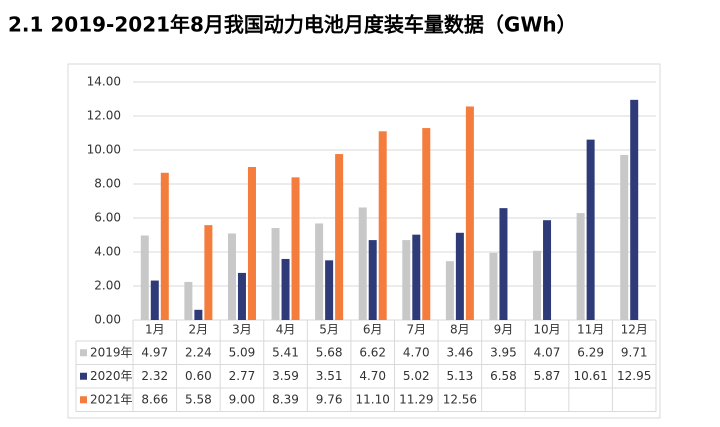 The width and height of the screenshot is (720, 427). What do you see at coordinates (460, 376) in the screenshot?
I see `table-cell: 5.13` at bounding box center [460, 376].